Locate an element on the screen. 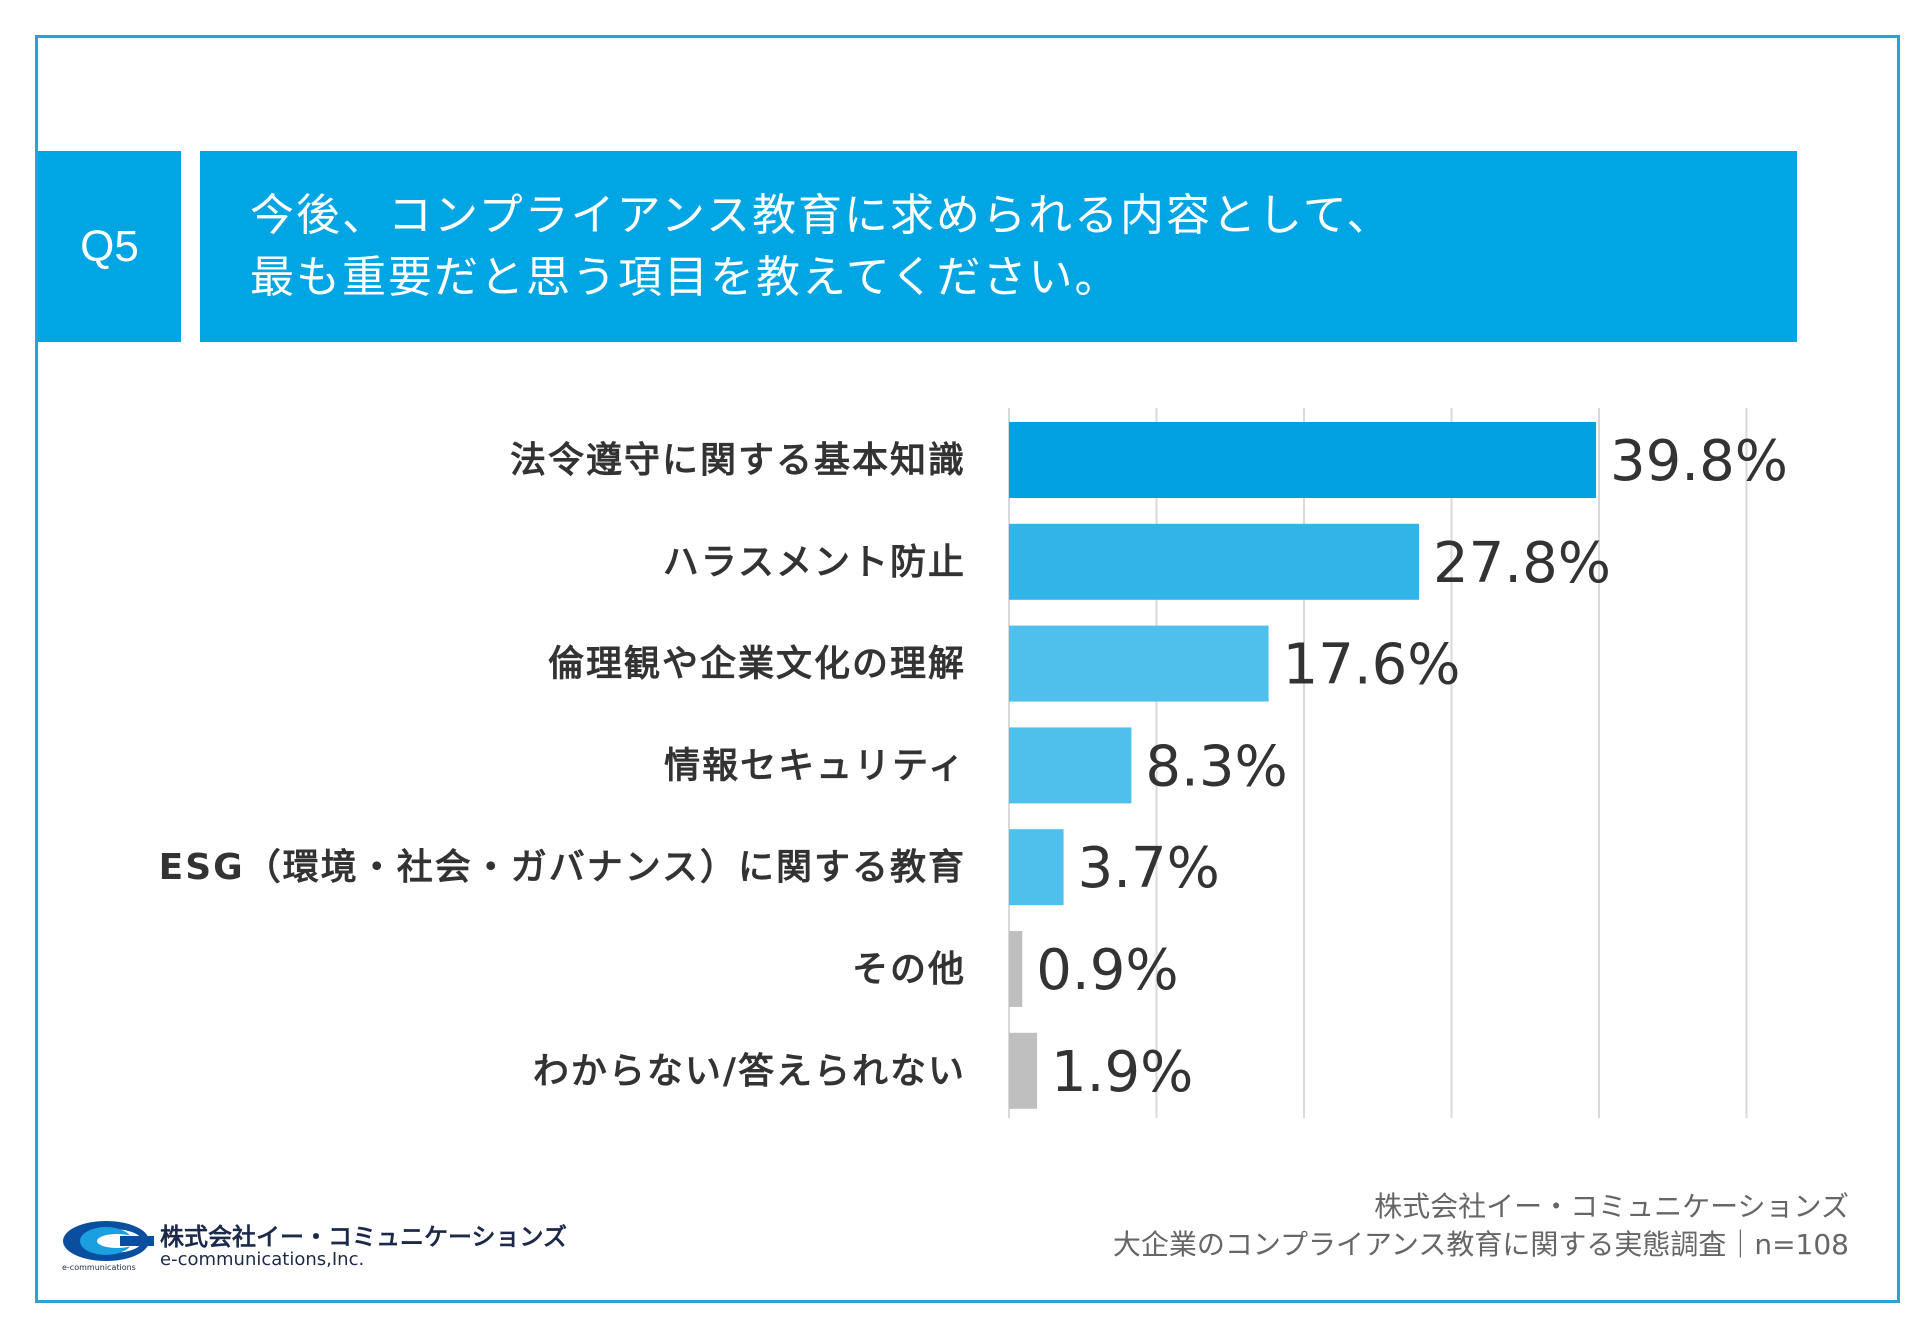  question-line-2: 最も重要だと思う項目を教えてください。 is located at coordinates (685, 277).